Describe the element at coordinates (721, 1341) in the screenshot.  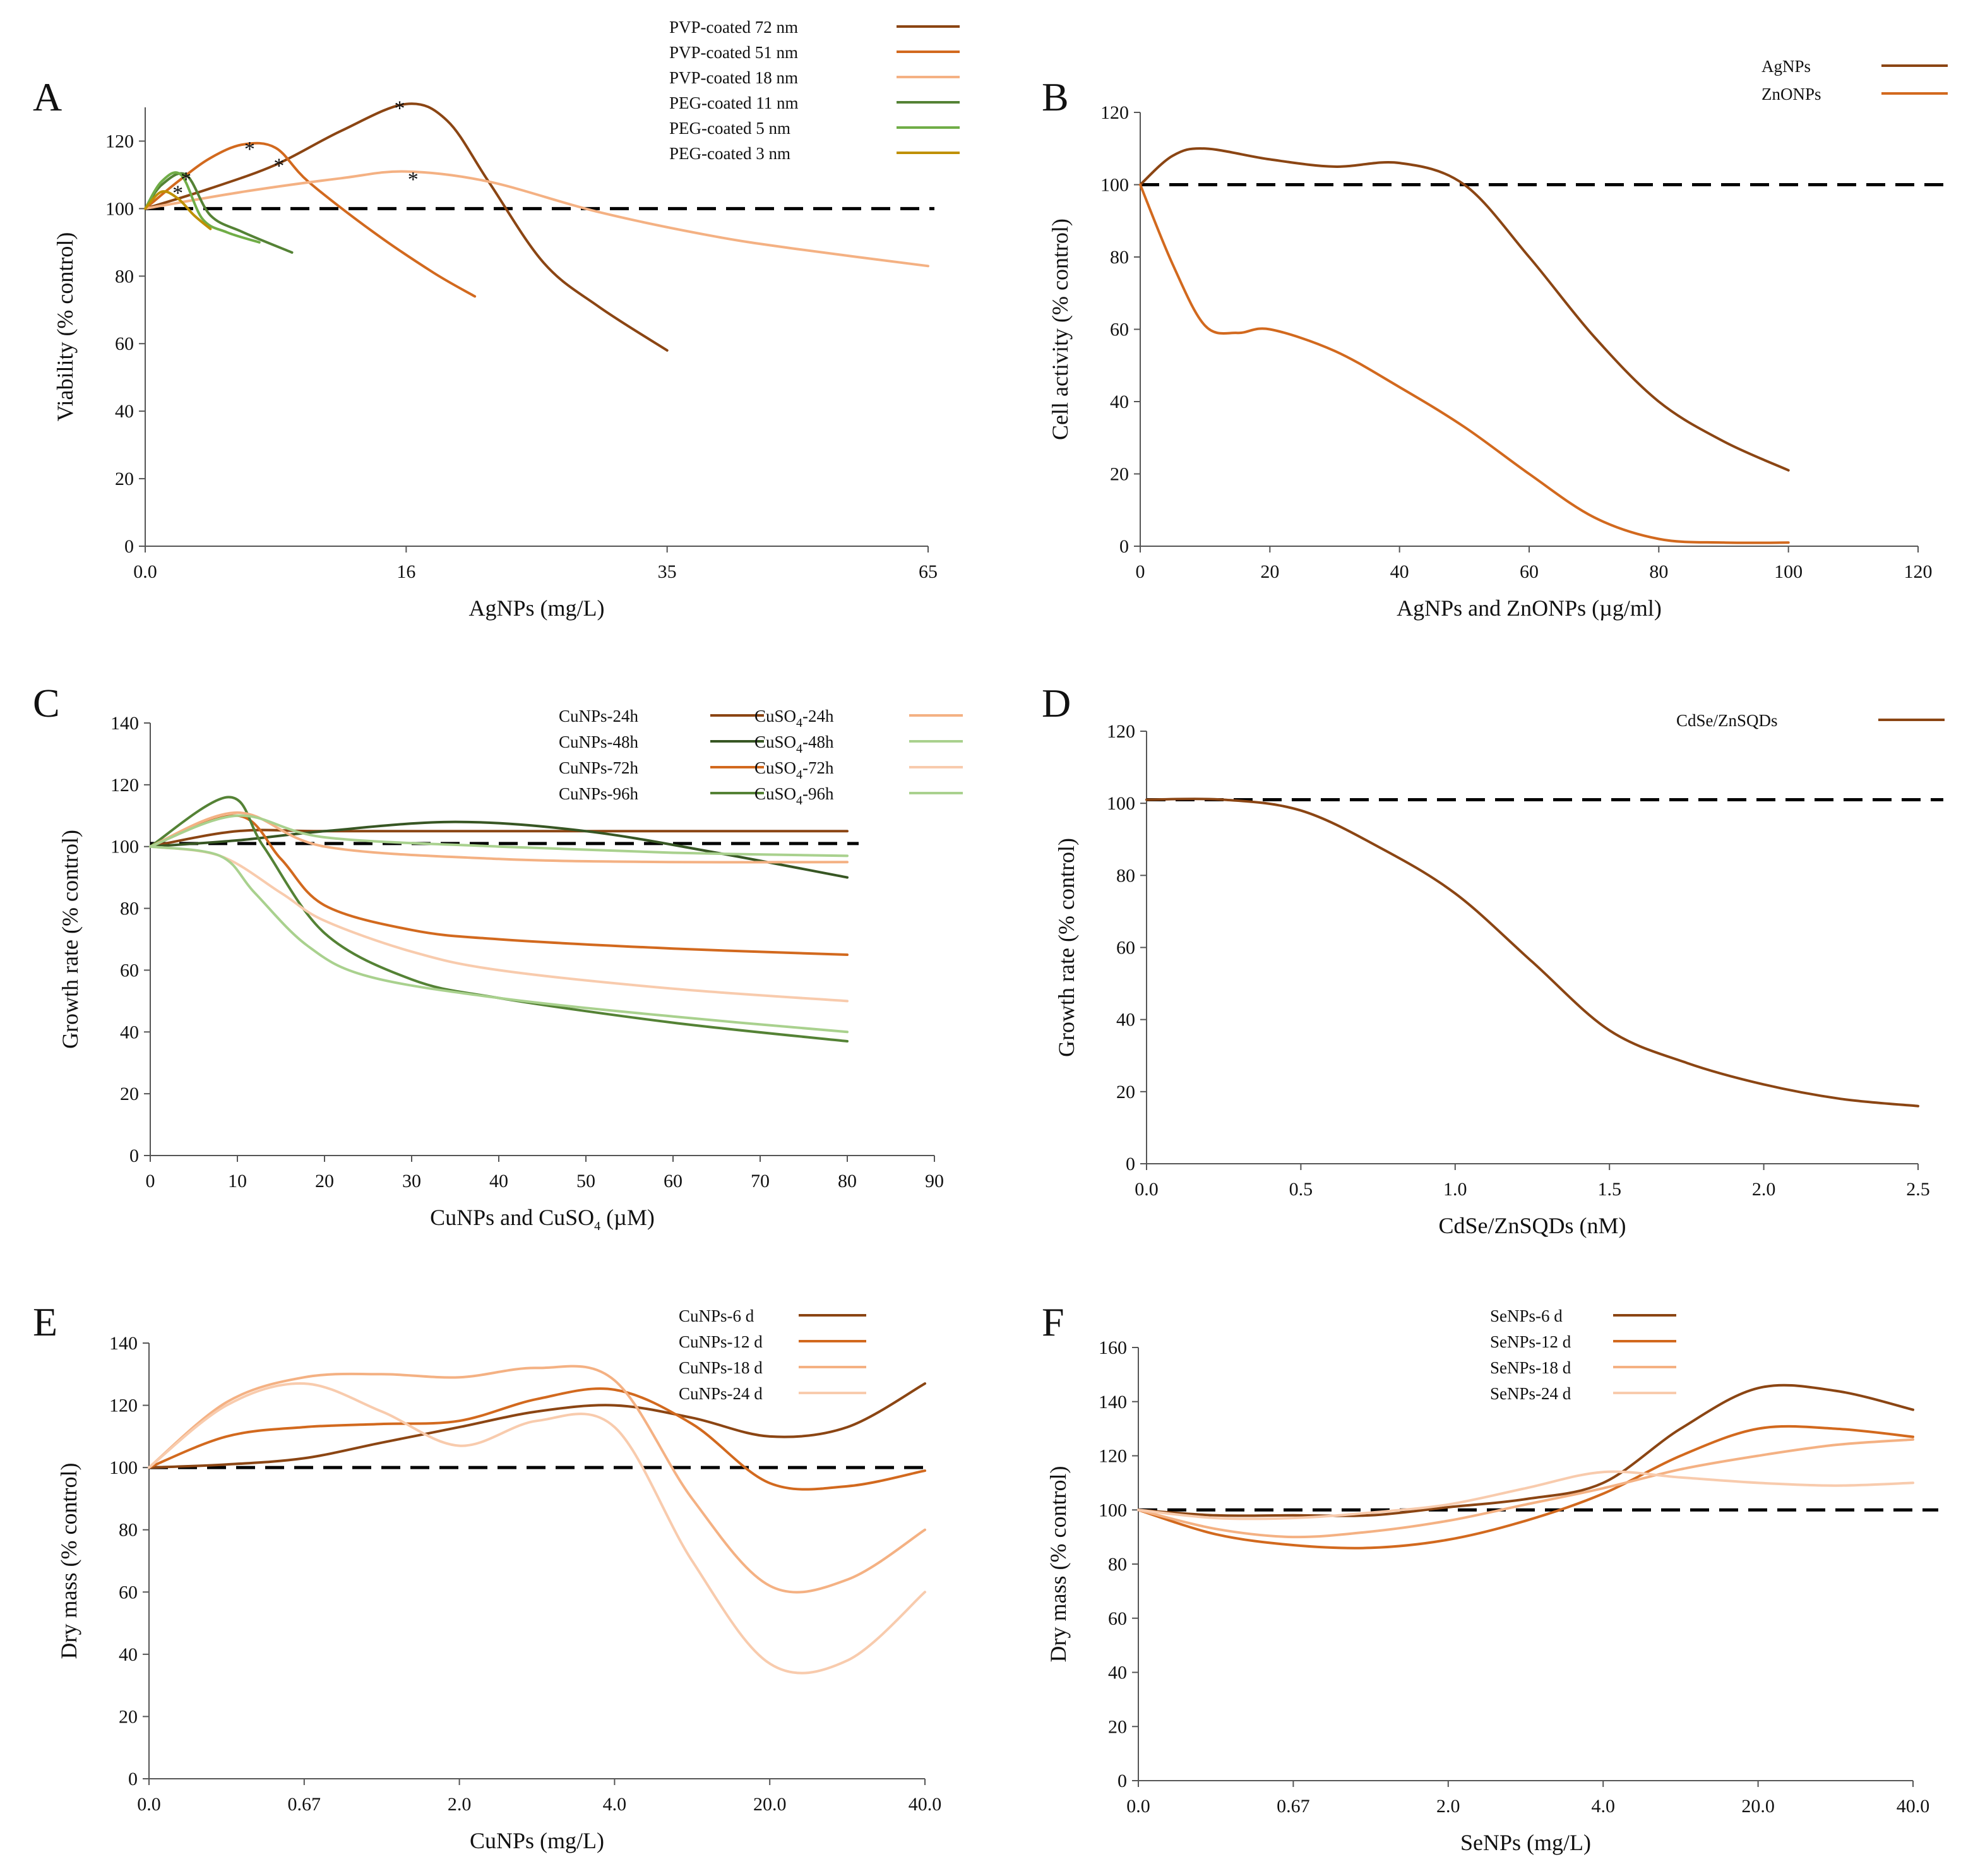
I see `legend-label-cunps-12-d: CuNPs-12 d` at that location.